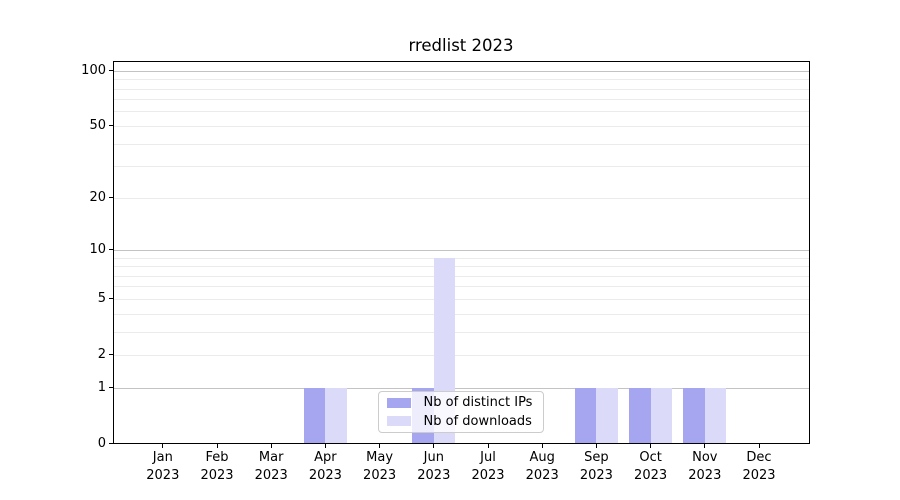 The image size is (900, 500). What do you see at coordinates (596, 466) in the screenshot?
I see `x-tick-label: Sep 2023` at bounding box center [596, 466].